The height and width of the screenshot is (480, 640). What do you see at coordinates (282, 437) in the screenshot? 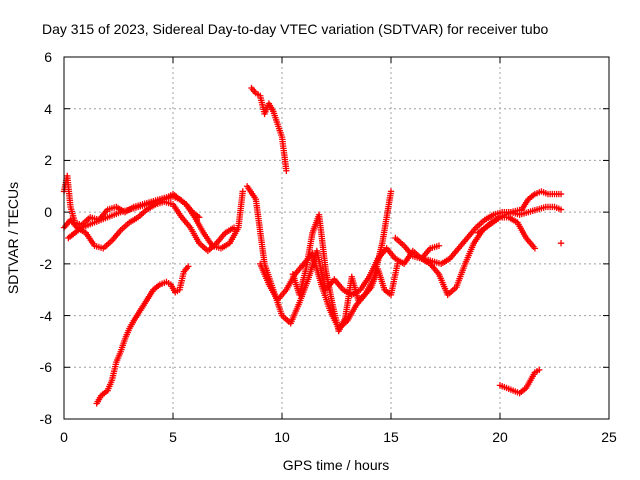
I see `x-tick-label: 10` at bounding box center [282, 437].